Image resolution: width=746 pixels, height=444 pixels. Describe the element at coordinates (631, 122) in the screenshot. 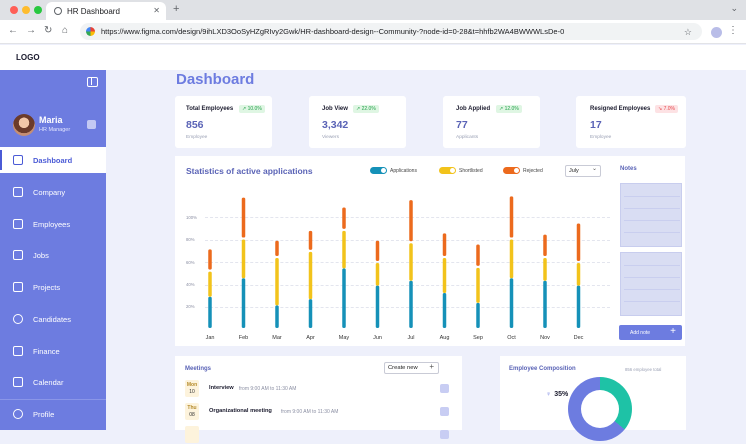

I see `stat-card-resigned-employees: Resigned Employees ↘ 7.0% 17 Employee` at that location.